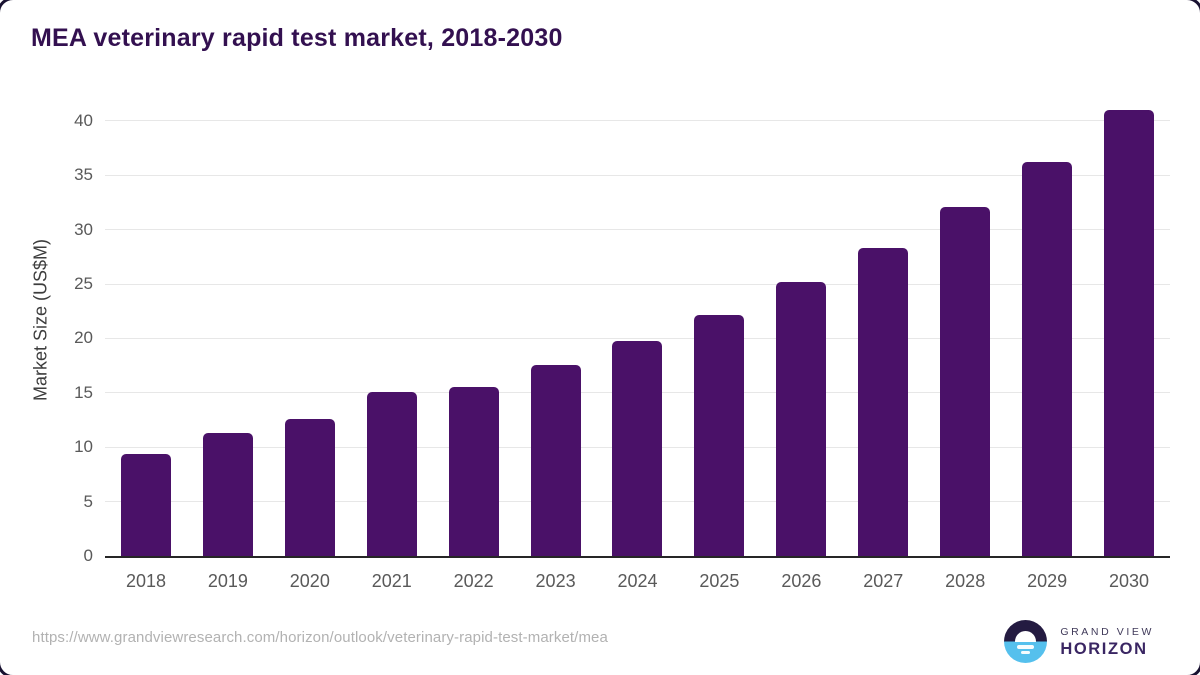 The image size is (1200, 675). What do you see at coordinates (1104, 648) in the screenshot?
I see `brand-name-bottom: HORIZON` at bounding box center [1104, 648].